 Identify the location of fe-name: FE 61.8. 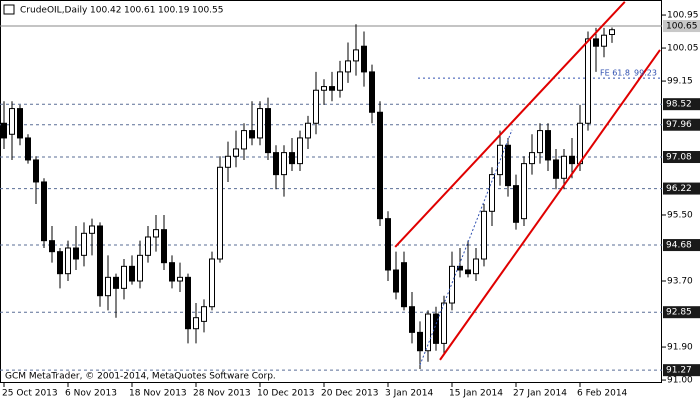
(615, 73).